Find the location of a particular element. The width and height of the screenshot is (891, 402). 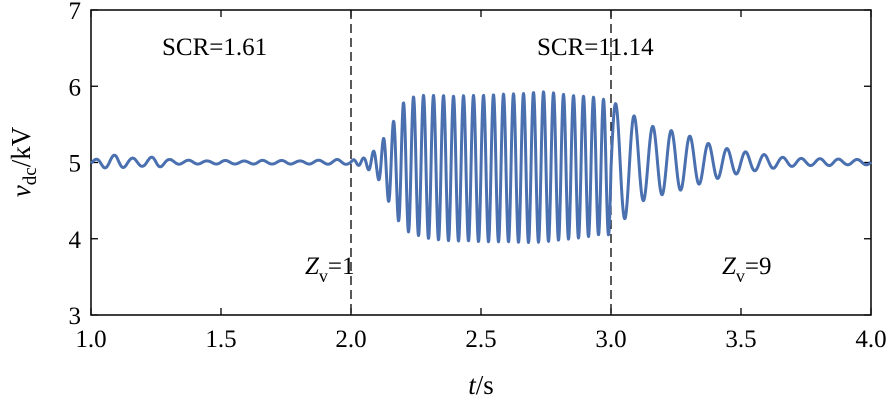

x-tick-label: 3.0 is located at coordinates (610, 339).